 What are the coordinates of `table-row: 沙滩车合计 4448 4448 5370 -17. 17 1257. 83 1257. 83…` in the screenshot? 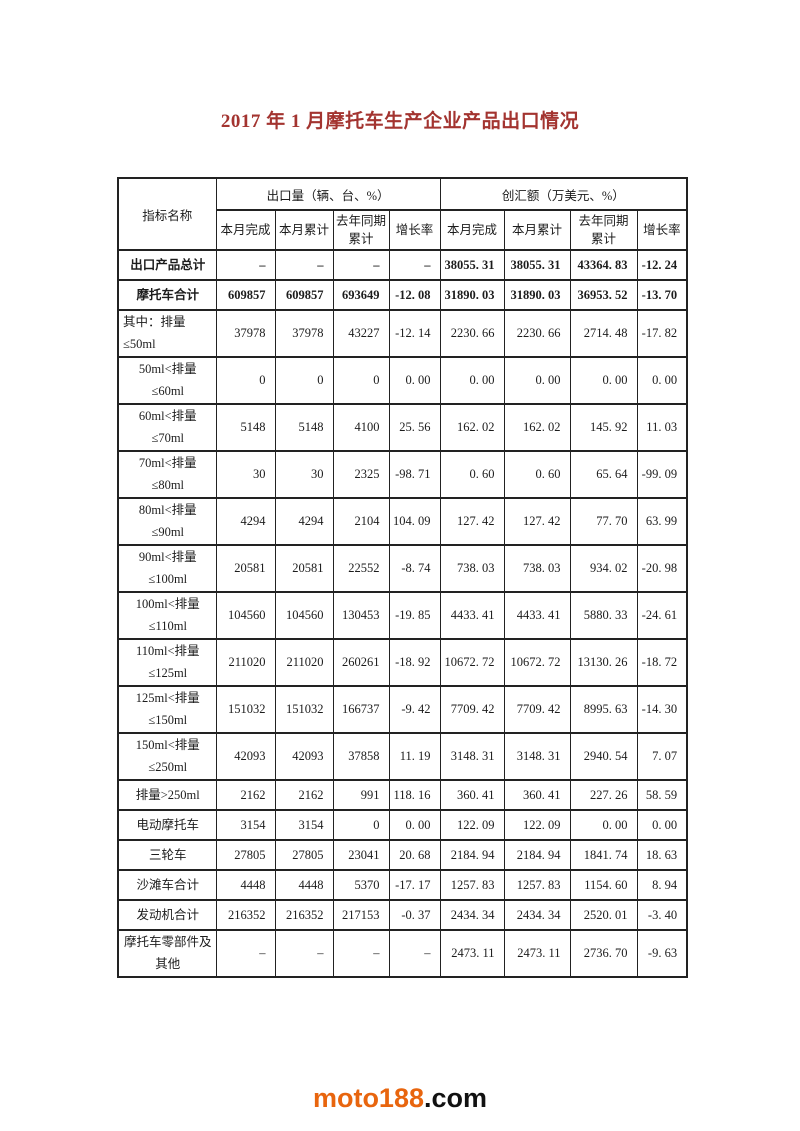 It's located at (402, 885).